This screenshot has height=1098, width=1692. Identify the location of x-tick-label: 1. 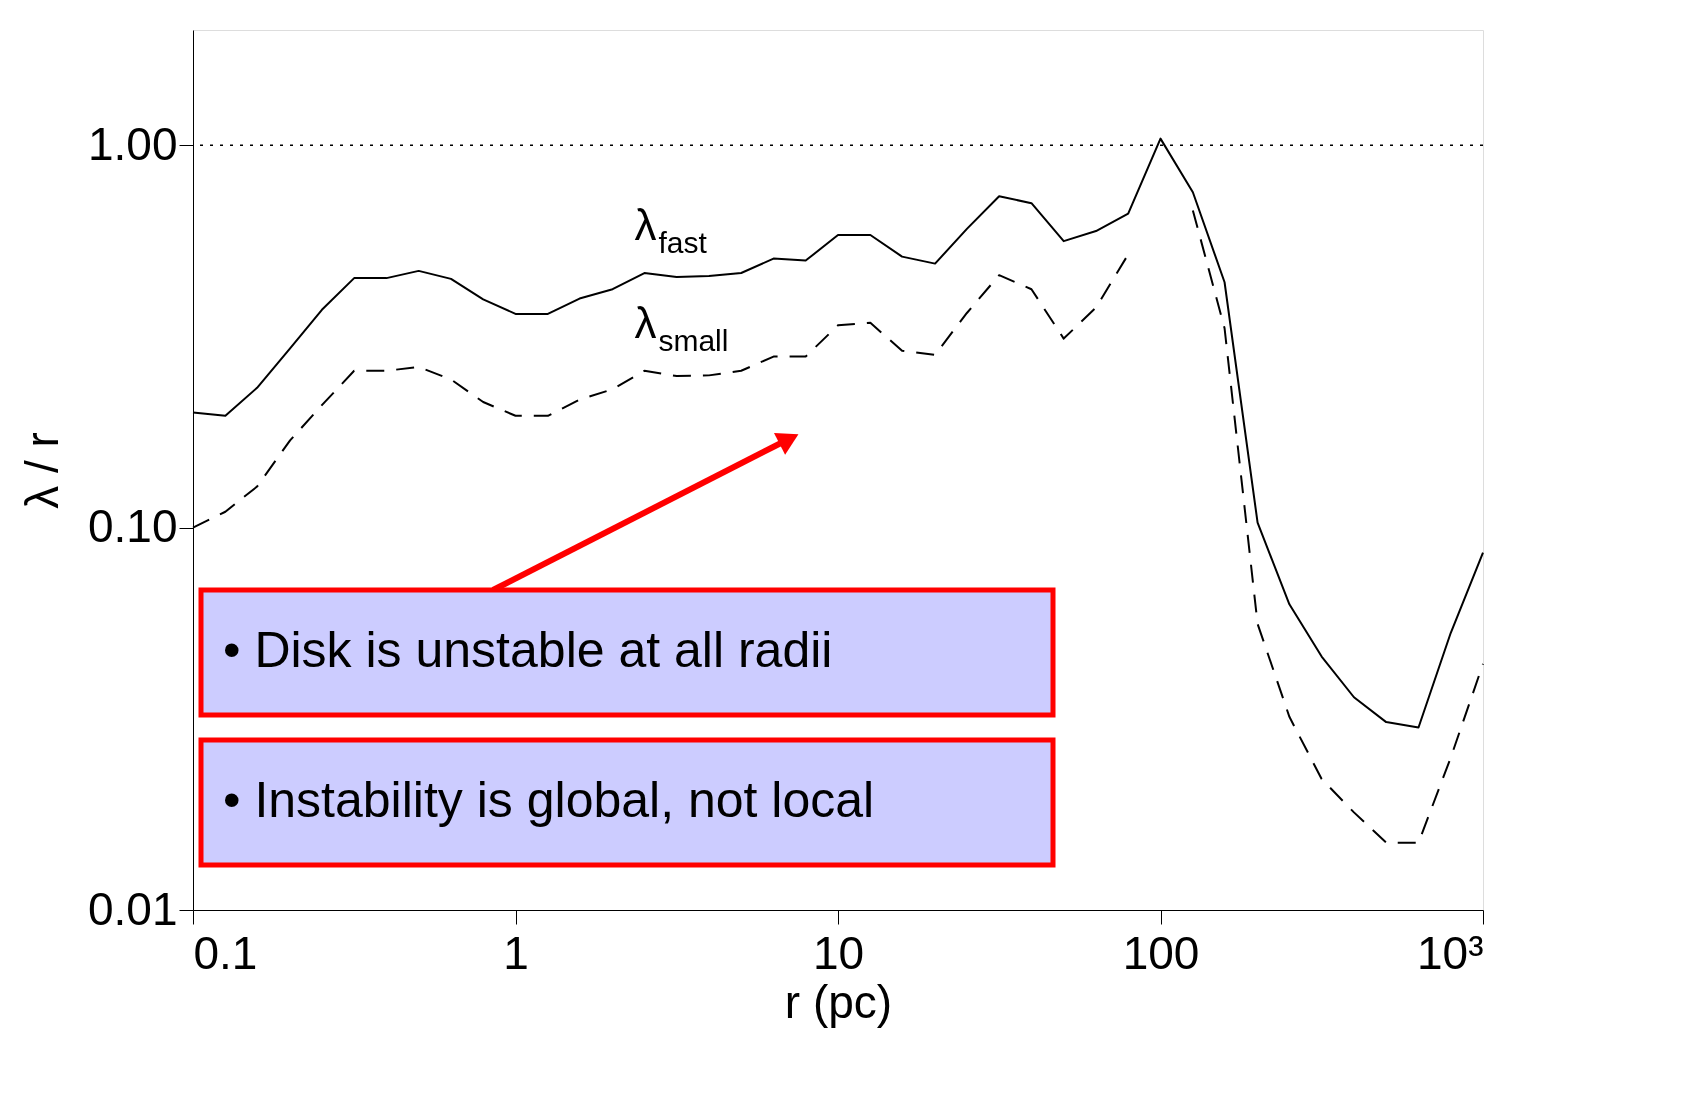
(516, 952).